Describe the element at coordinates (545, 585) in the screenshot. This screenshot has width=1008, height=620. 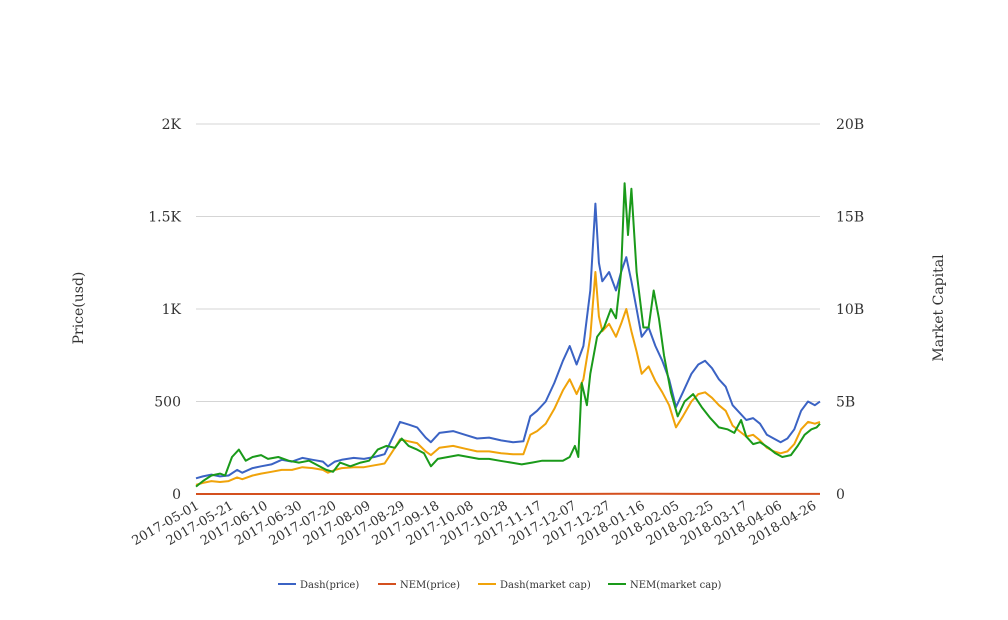
I see `legend-label: Dash(market cap)` at that location.